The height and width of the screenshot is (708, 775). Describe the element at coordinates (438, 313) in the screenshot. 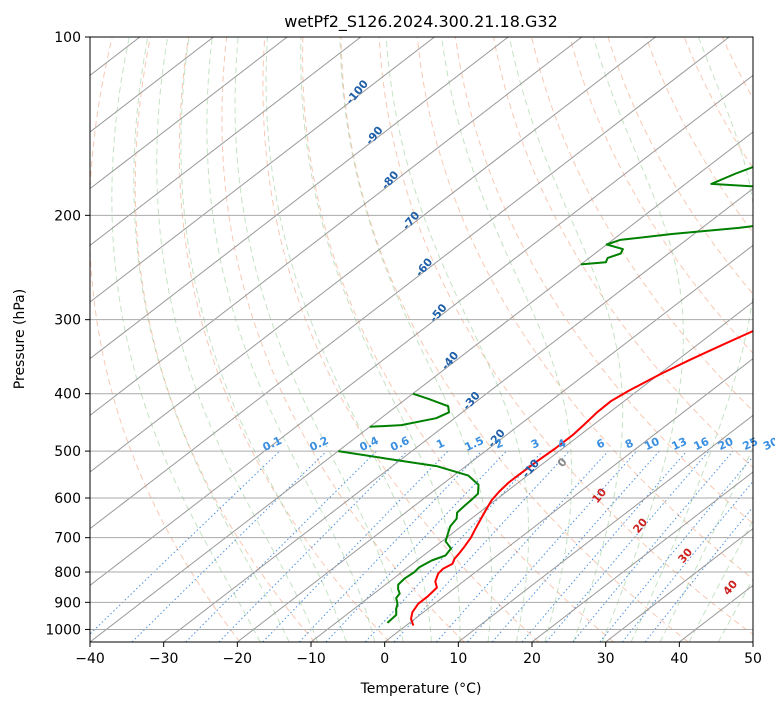

I see `isotherm-label: -50` at that location.